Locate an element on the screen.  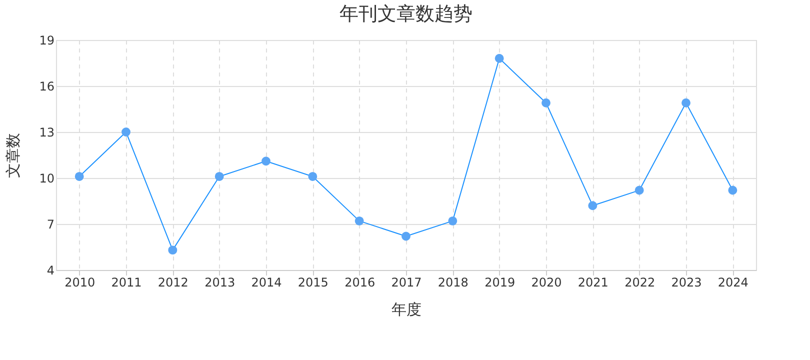
x-tick-label: 2023 is located at coordinates (686, 283).